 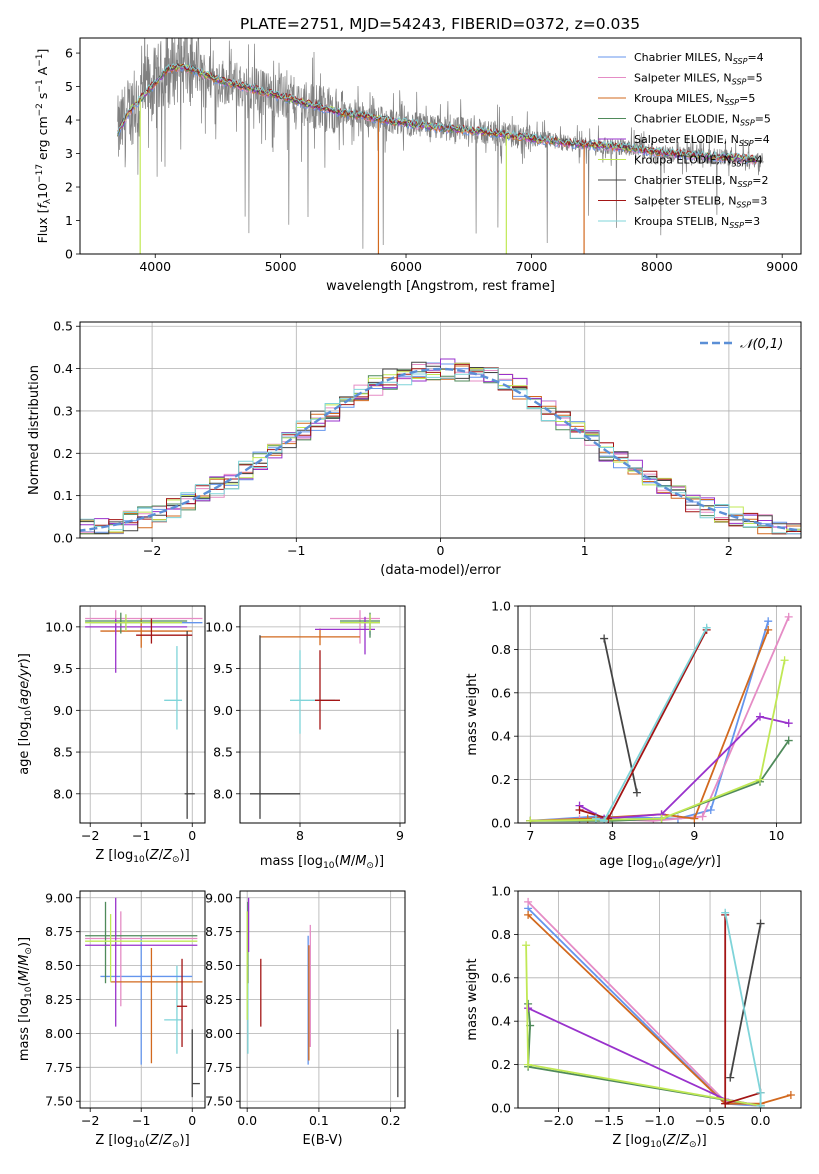 What do you see at coordinates (782, 266) in the screenshot?
I see `x-tick-label: 9000` at bounding box center [782, 266].